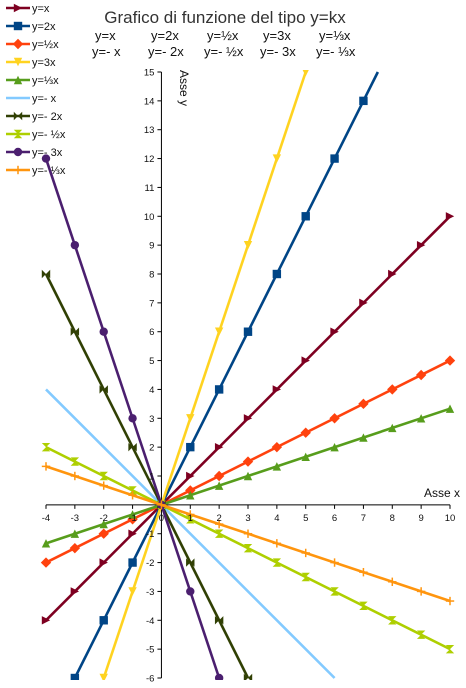 Image resolution: width=466 pixels, height=688 pixels. What do you see at coordinates (44, 63) in the screenshot?
I see `legend-label: y=3x` at bounding box center [44, 63].